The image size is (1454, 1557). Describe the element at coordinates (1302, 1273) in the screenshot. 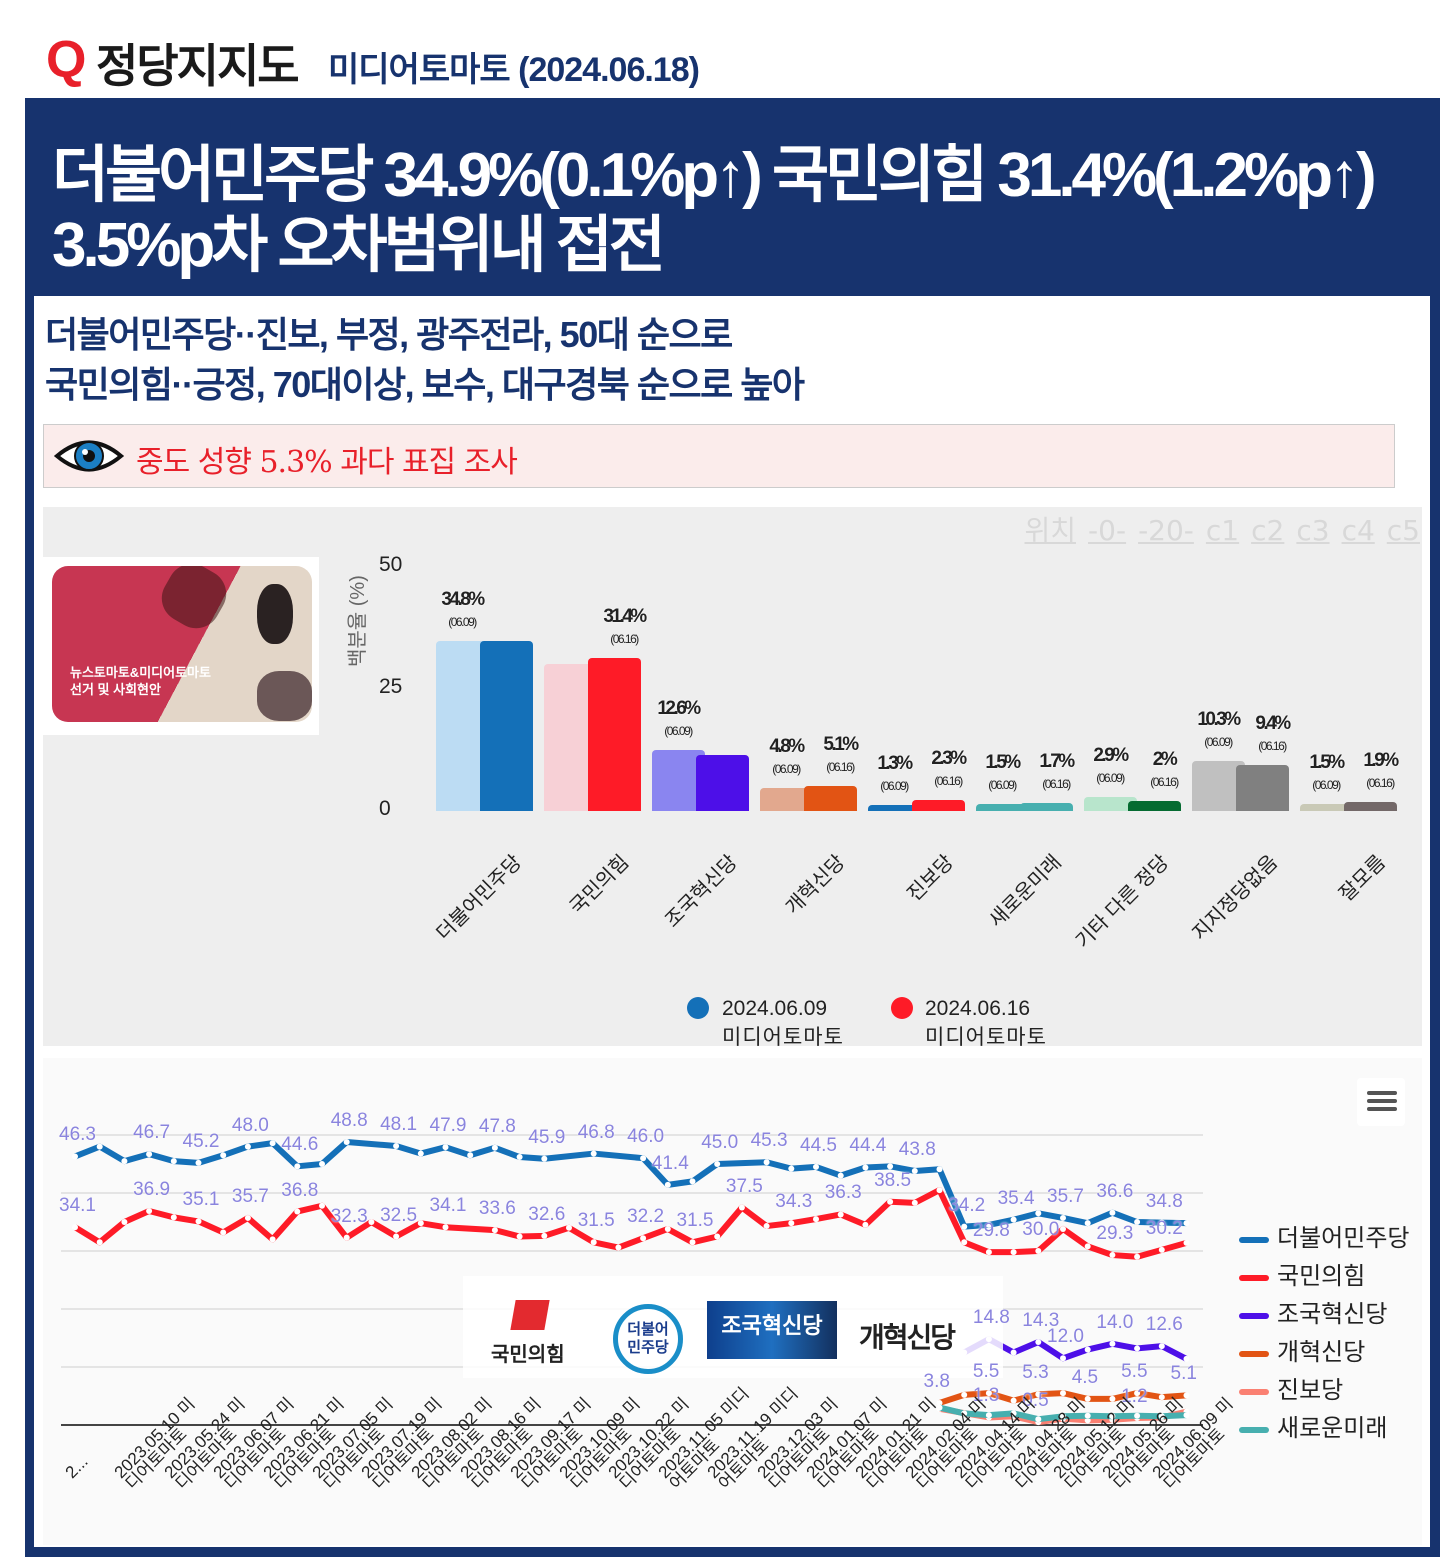

I see `legend-item-국민의힘: 국민의힘` at that location.